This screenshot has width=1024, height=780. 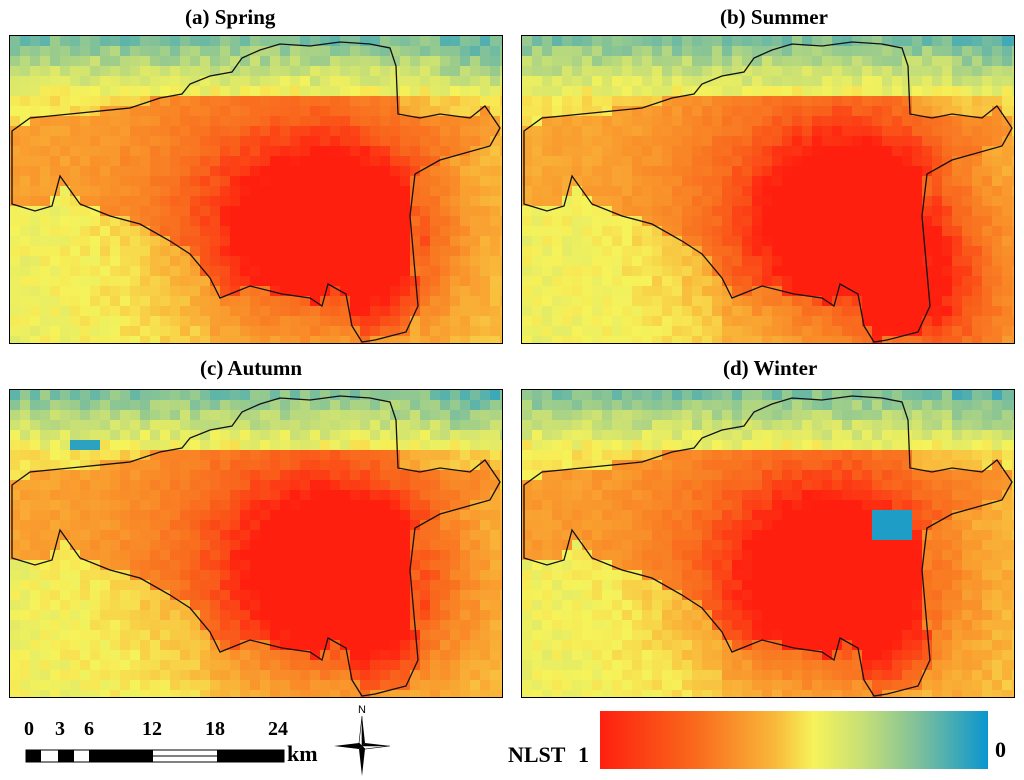 What do you see at coordinates (251, 368) in the screenshot?
I see `panel-title-autumn: (c) Autumn` at bounding box center [251, 368].